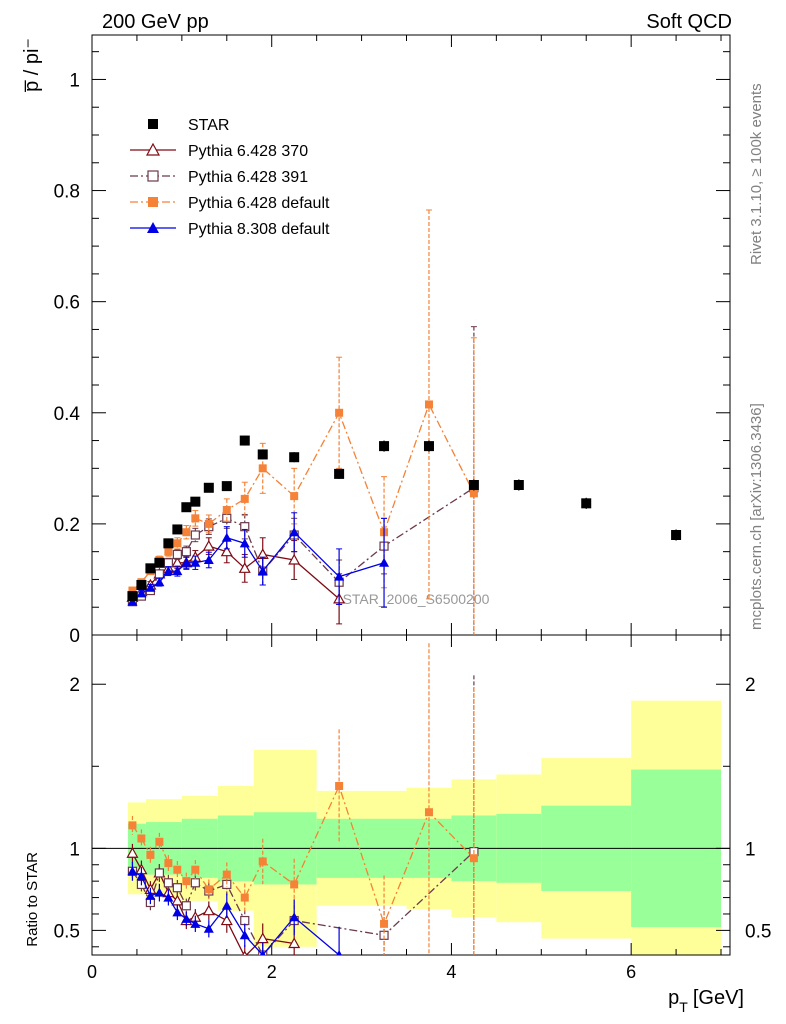  I want to click on ratio-tick-label-right: 0.5, so click(758, 931).